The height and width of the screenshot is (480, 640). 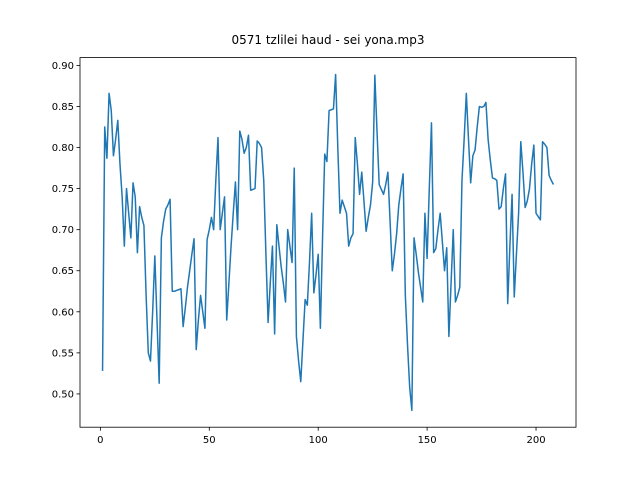 I want to click on y-tick-label: 0.80, so click(x=63, y=148).